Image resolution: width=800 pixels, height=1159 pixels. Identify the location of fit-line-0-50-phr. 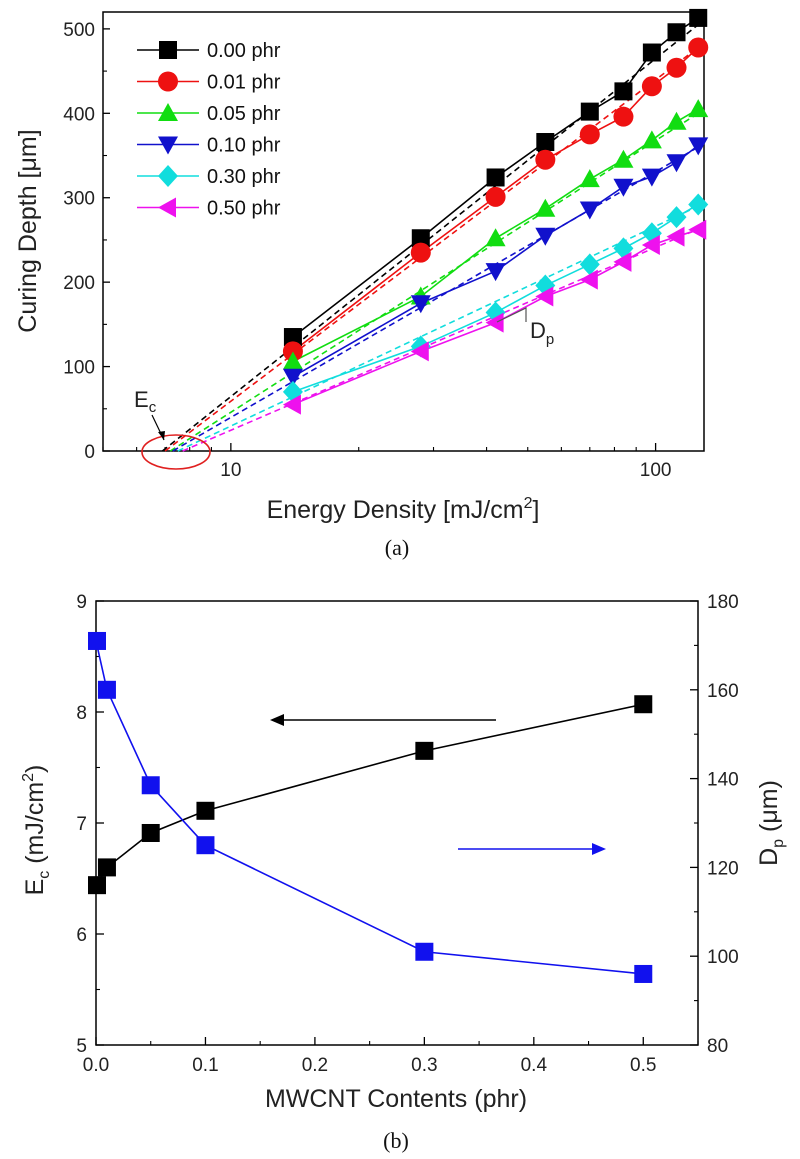
(440, 340).